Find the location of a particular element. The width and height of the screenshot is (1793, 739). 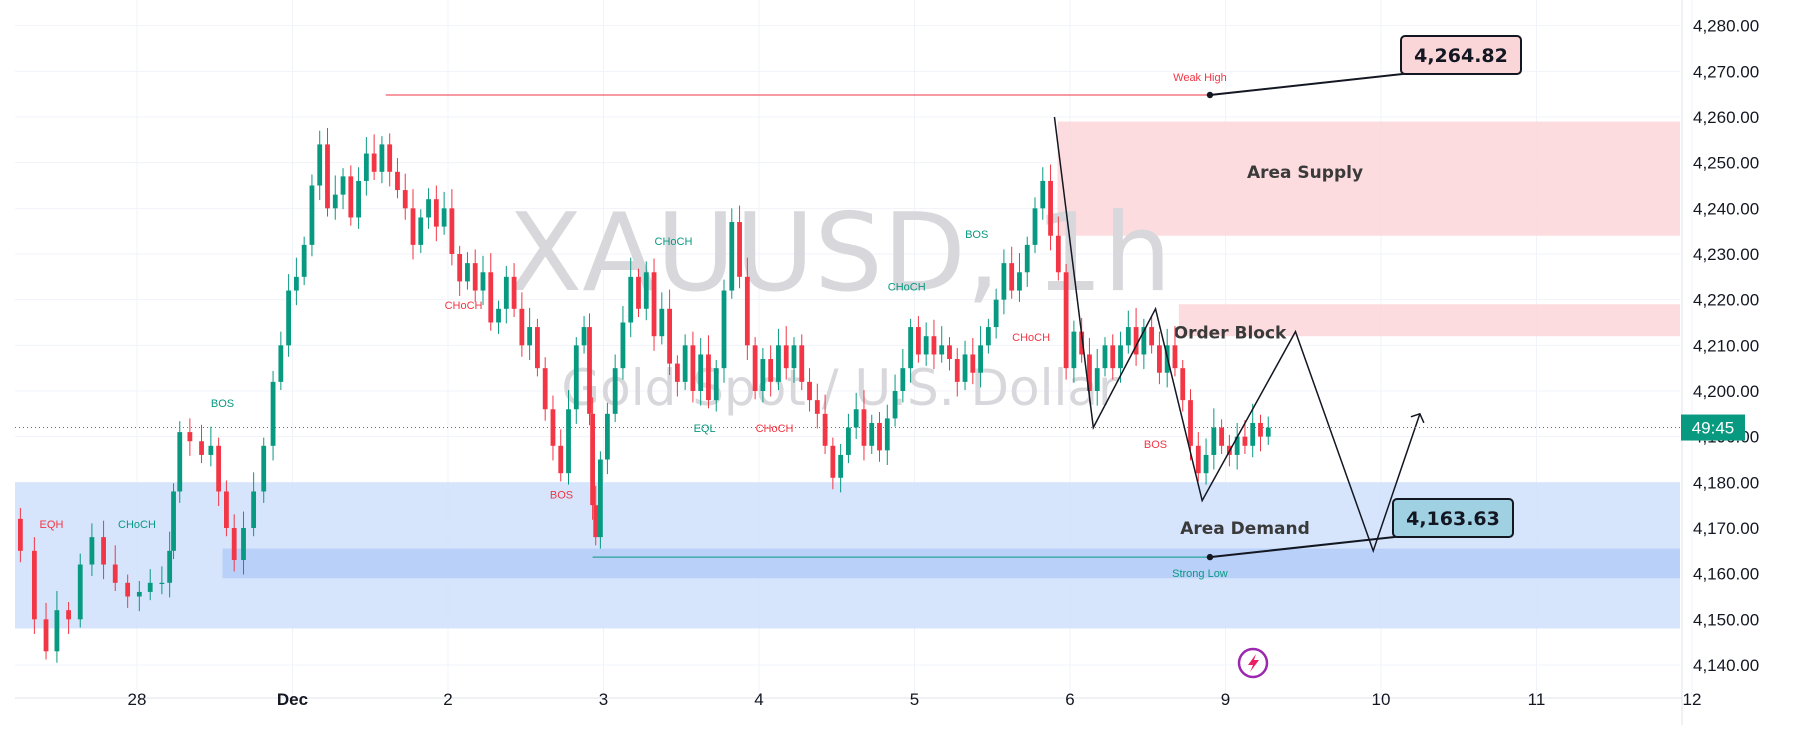

callout-text: 4,163.63 is located at coordinates (1453, 519).